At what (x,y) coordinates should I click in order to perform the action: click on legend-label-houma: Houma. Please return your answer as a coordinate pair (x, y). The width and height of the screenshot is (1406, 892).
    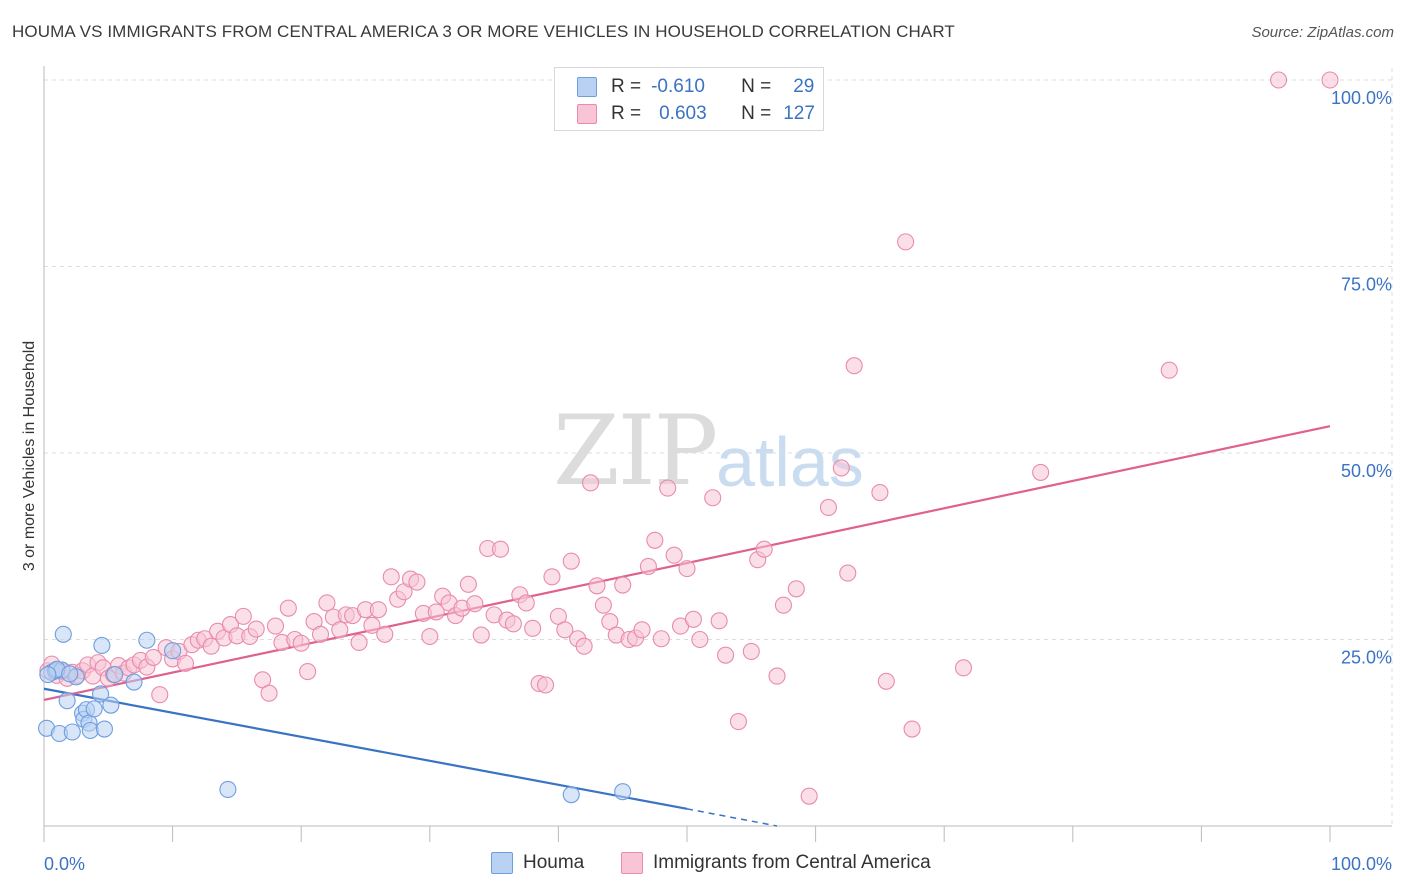
    Looking at the image, I should click on (554, 862).